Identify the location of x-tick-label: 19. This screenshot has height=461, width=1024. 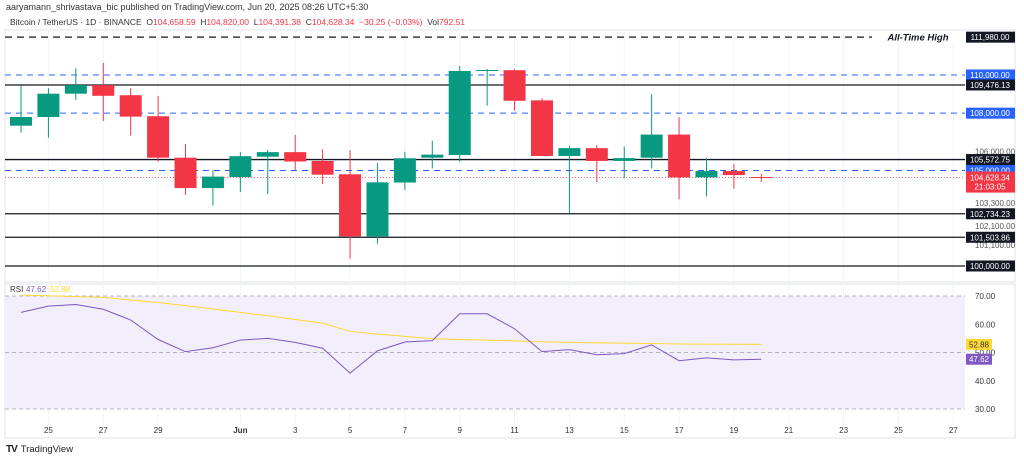
(733, 430).